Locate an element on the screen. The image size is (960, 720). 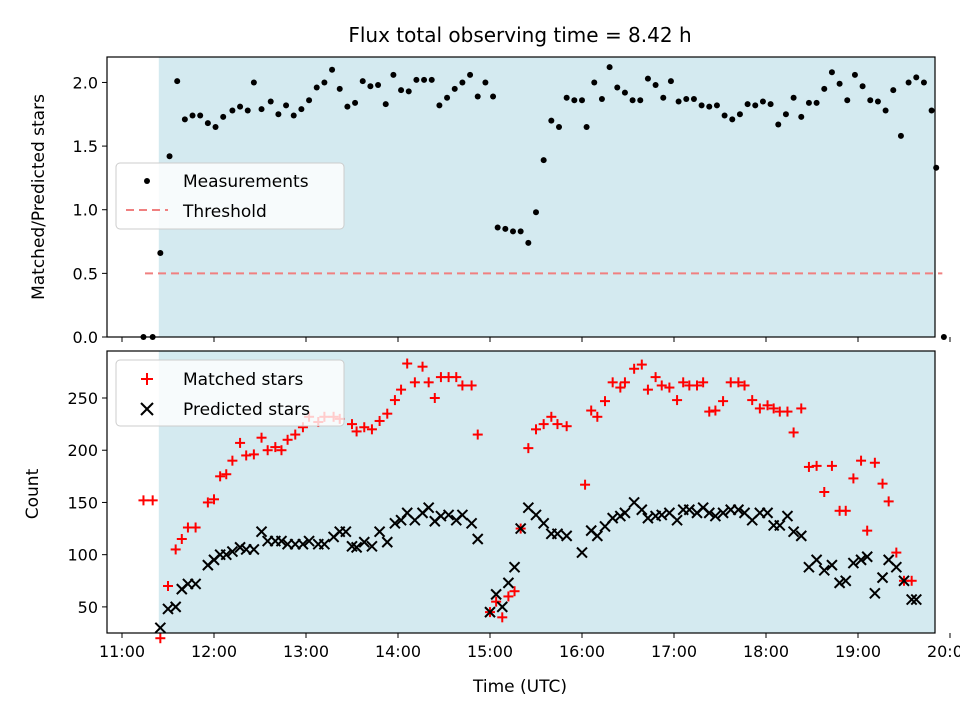
x-axis-label: Time (UTC) is located at coordinates (519, 687).